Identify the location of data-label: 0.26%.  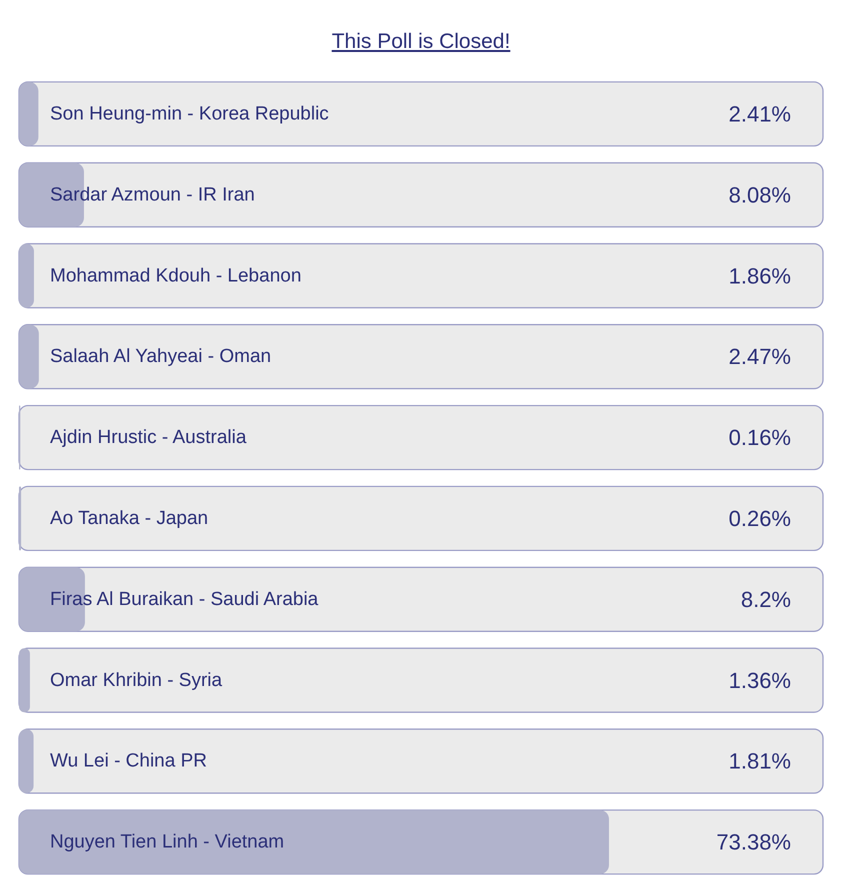
(759, 518).